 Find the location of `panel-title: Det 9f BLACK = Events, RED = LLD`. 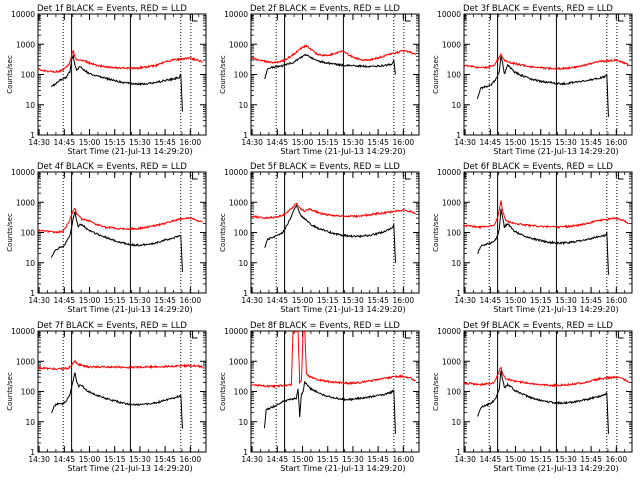

panel-title: Det 9f BLACK = Events, RED = LLD is located at coordinates (538, 326).